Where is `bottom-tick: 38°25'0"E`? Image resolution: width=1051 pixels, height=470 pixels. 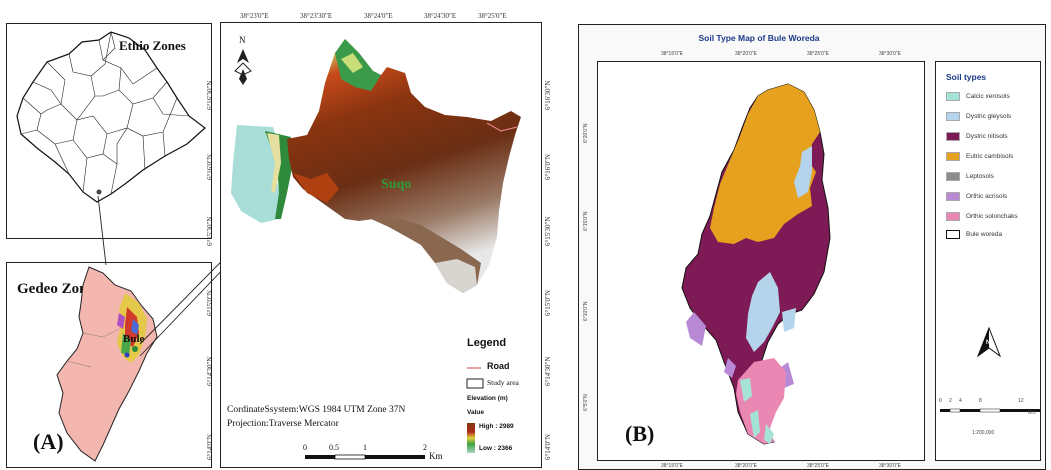 bottom-tick: 38°25'0"E is located at coordinates (818, 466).